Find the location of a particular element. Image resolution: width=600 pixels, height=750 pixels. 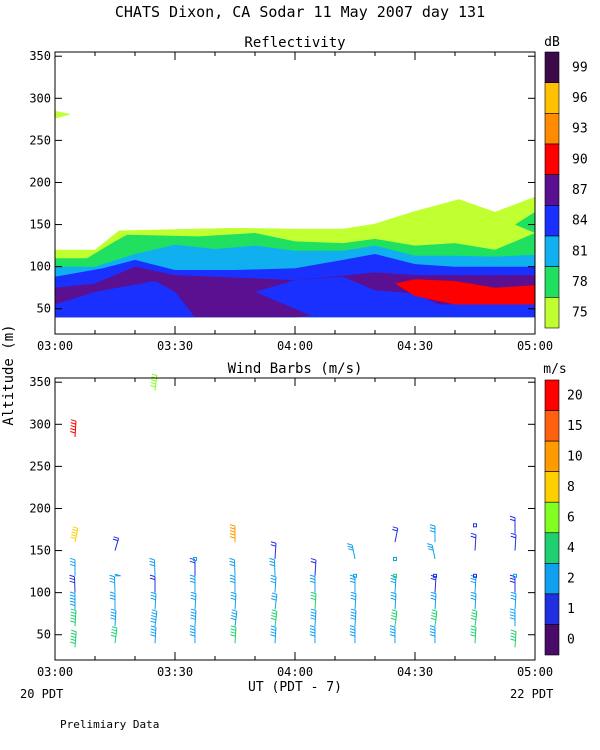

date-right-label: 22 PDT is located at coordinates (531, 694).